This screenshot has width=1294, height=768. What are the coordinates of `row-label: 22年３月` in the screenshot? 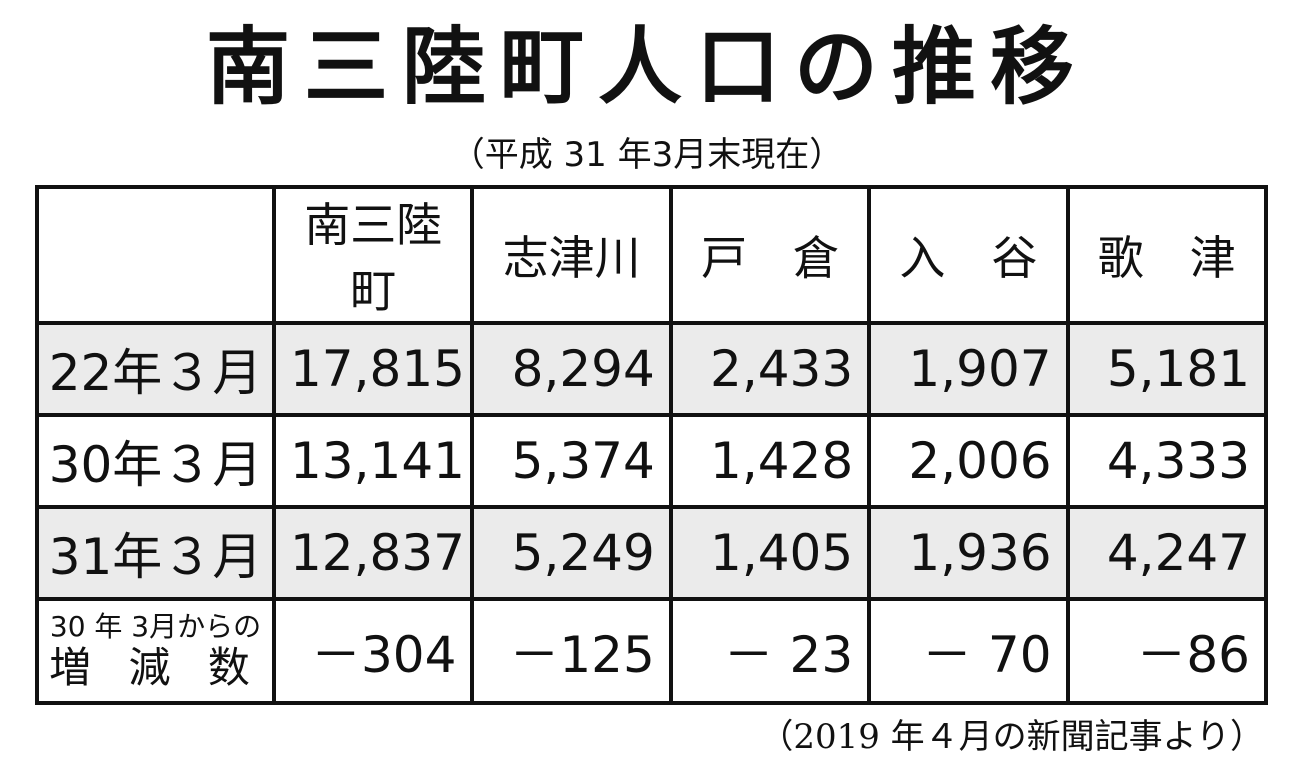 It's located at (155, 369).